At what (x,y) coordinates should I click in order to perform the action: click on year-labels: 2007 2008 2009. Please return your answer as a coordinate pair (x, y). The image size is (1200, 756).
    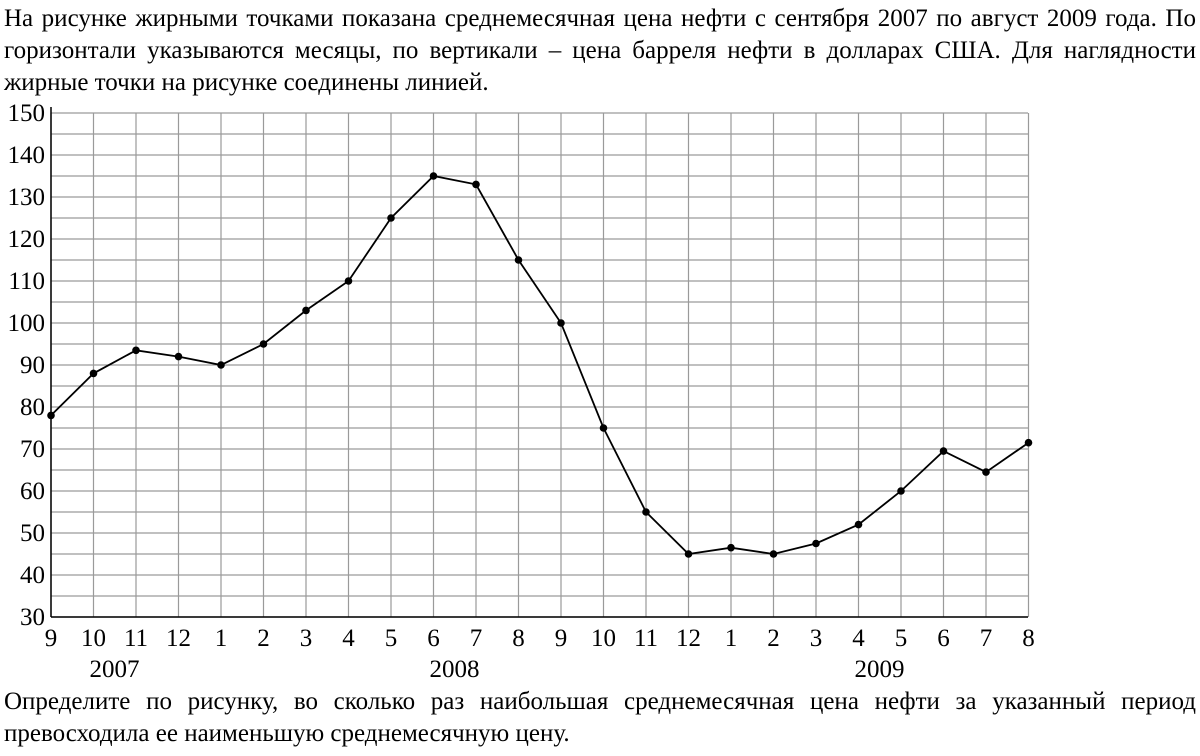
    Looking at the image, I should click on (497, 669).